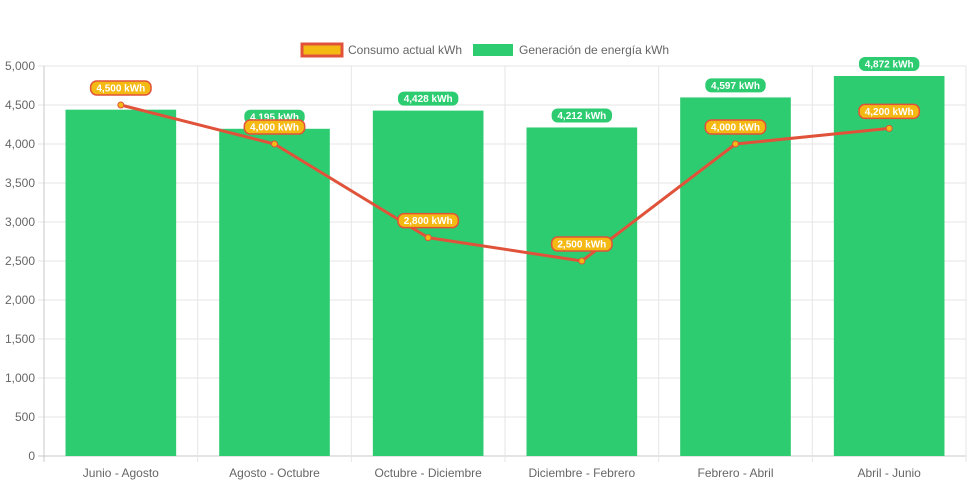 This screenshot has width=971, height=485. What do you see at coordinates (20, 339) in the screenshot?
I see `y-tick-label: 1,500` at bounding box center [20, 339].